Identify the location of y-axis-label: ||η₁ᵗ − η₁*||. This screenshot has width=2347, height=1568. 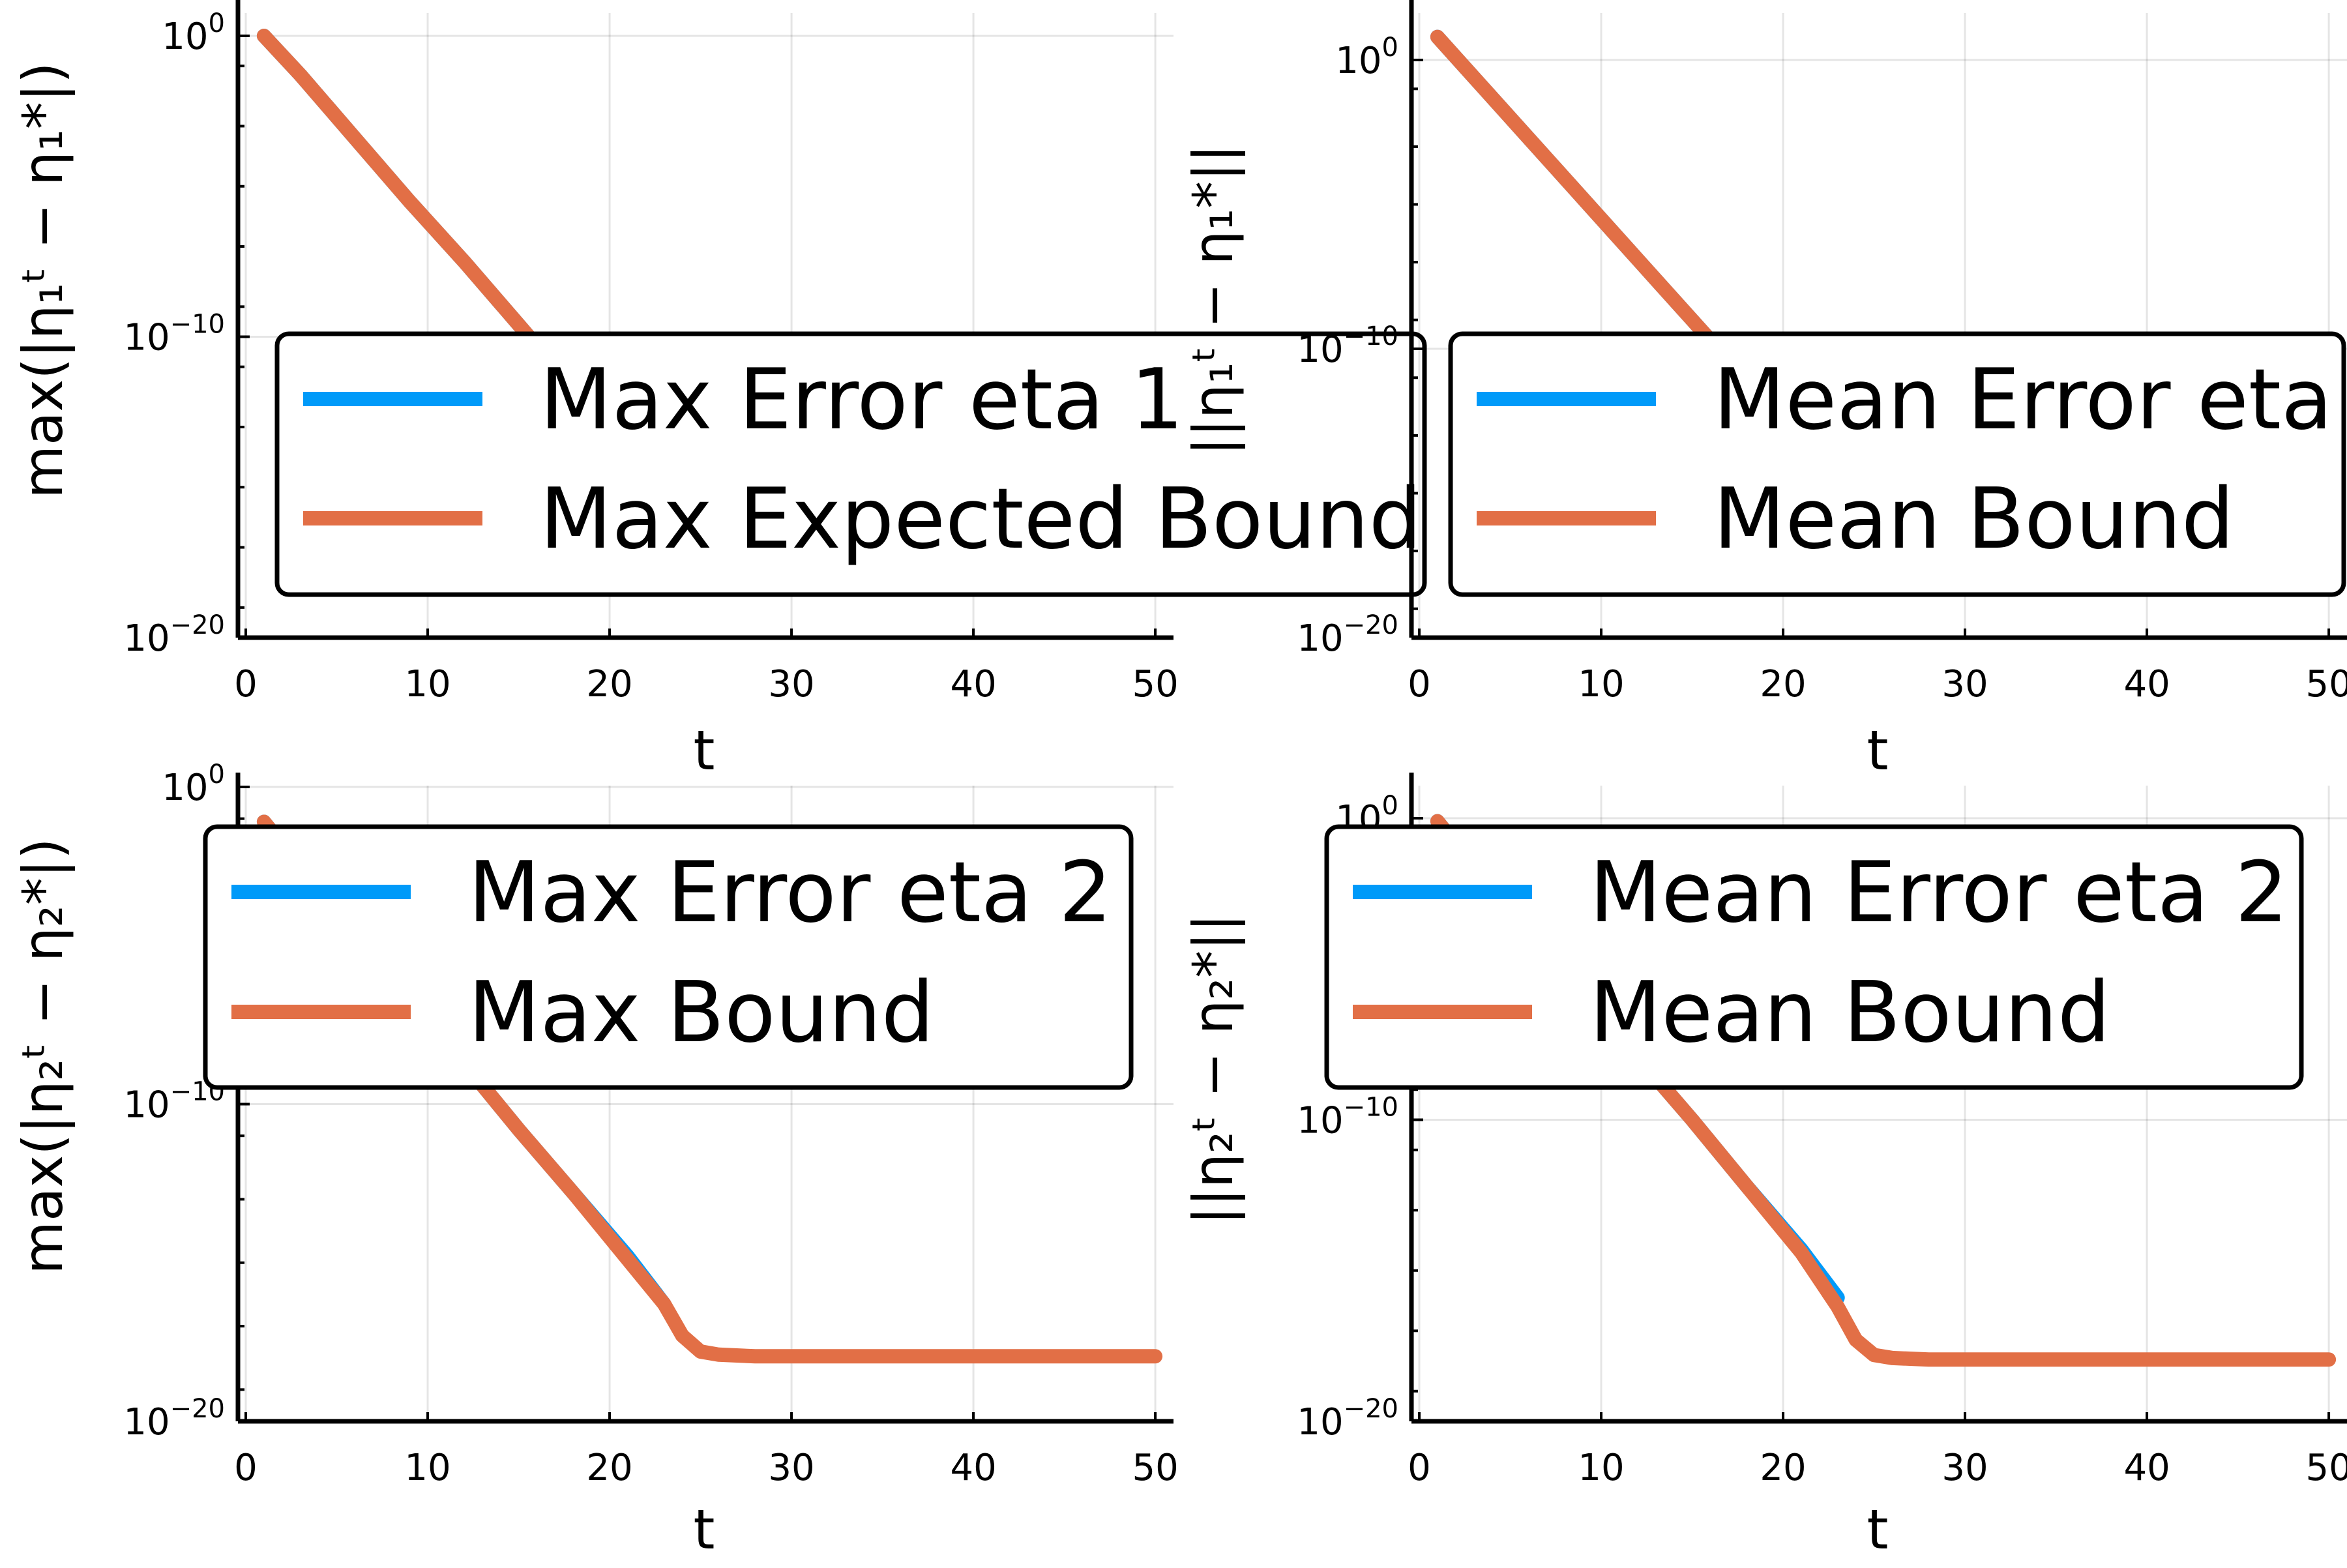
(1213, 300).